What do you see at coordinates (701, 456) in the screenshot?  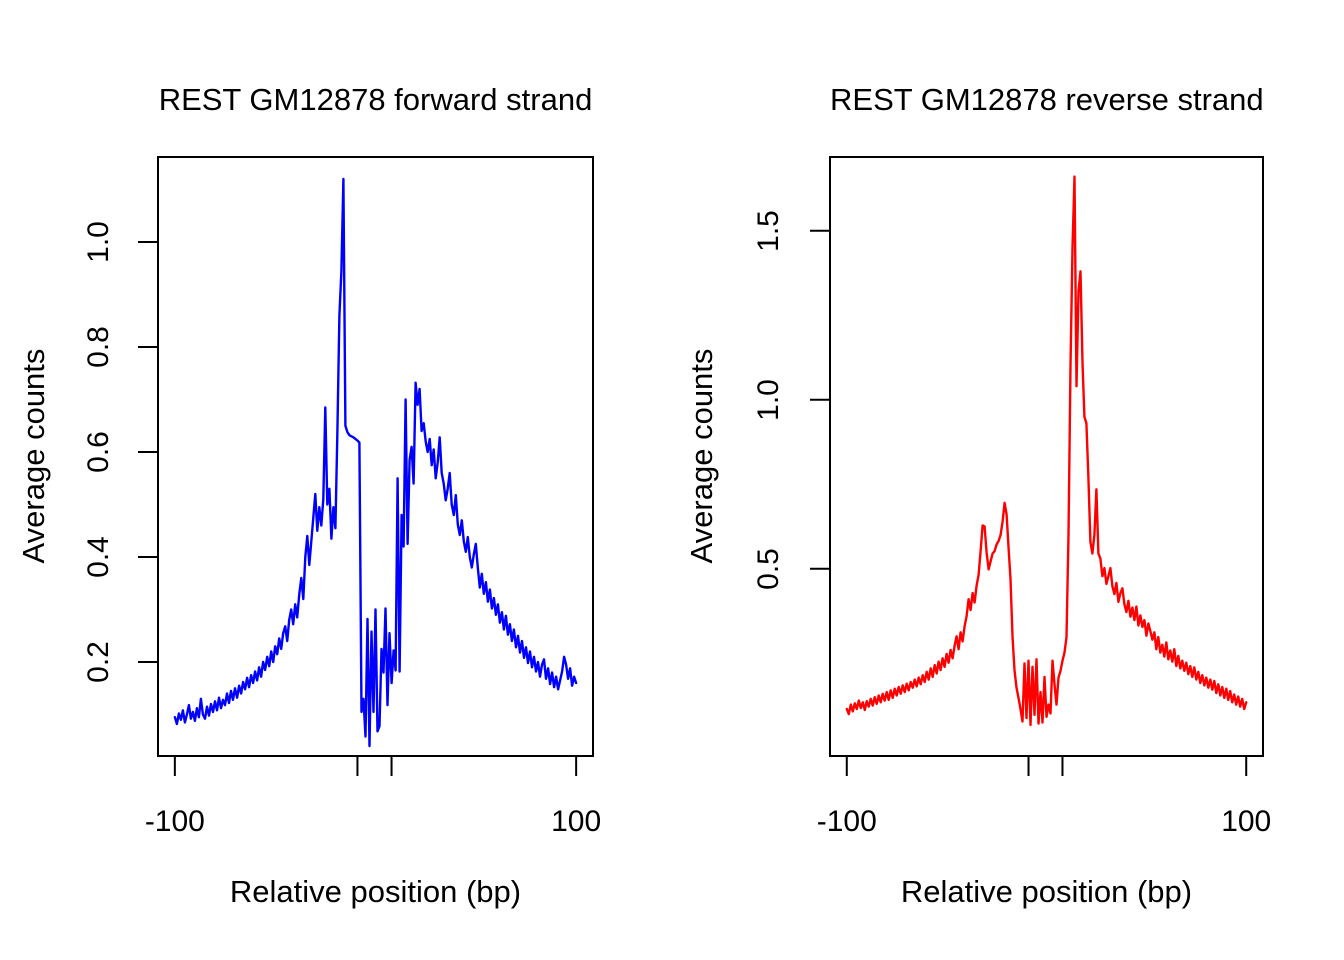 I see `y-axis-title-reverse: Average counts` at bounding box center [701, 456].